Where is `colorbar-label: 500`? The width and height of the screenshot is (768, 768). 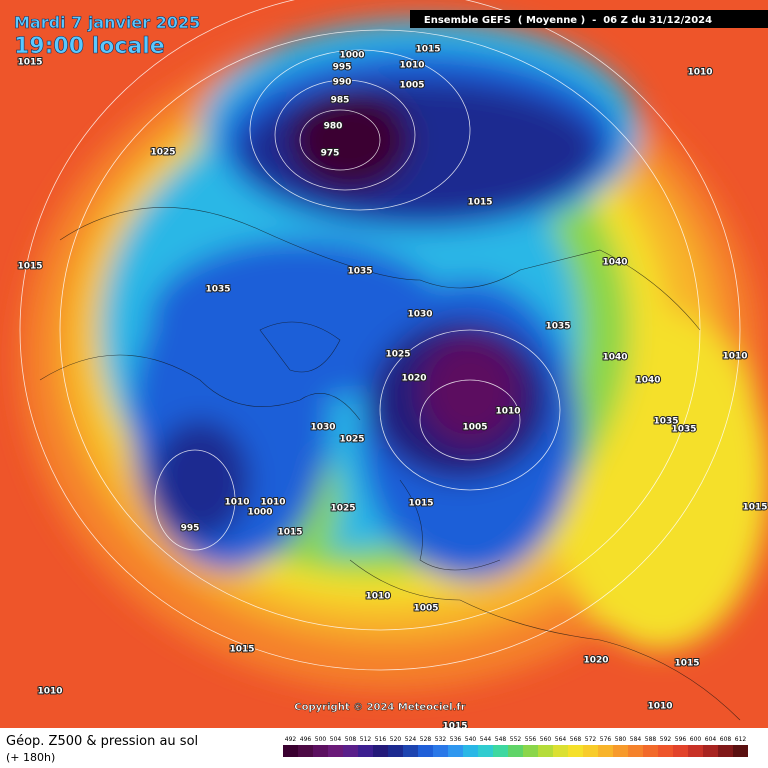 colorbar-label: 500 is located at coordinates (321, 739).